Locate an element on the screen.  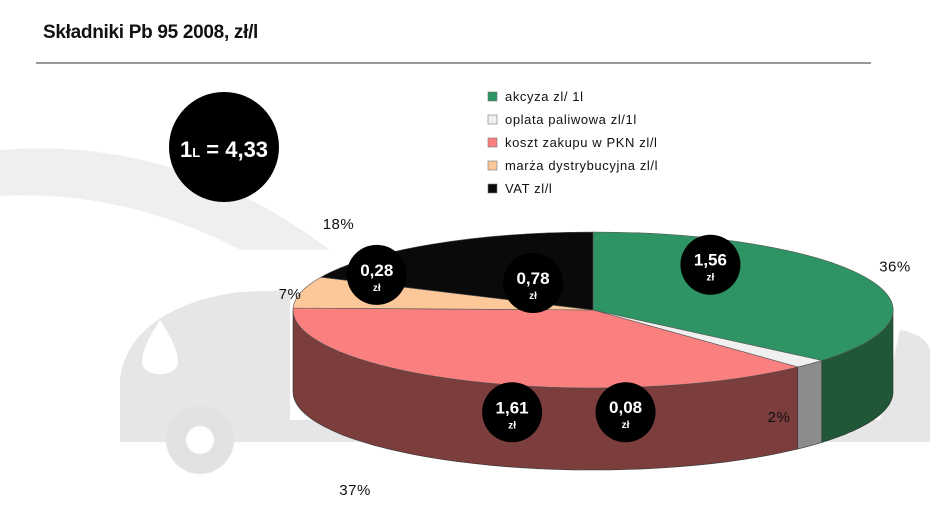
legend-label-1: oplata paliwowa zl/1l is located at coordinates (571, 119).